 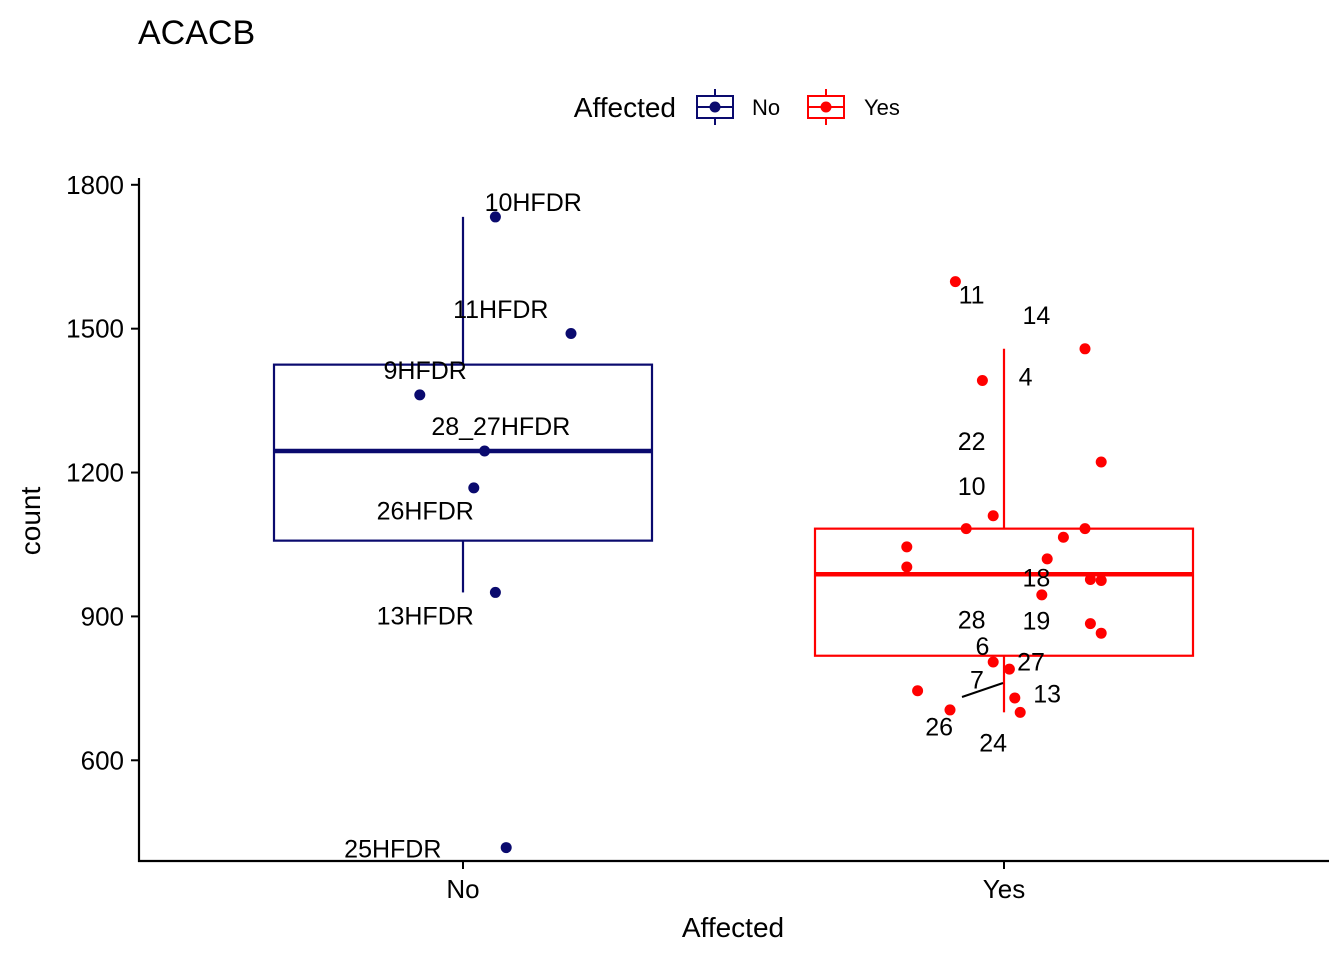 What do you see at coordinates (972, 296) in the screenshot?
I see `point-label: 11` at bounding box center [972, 296].